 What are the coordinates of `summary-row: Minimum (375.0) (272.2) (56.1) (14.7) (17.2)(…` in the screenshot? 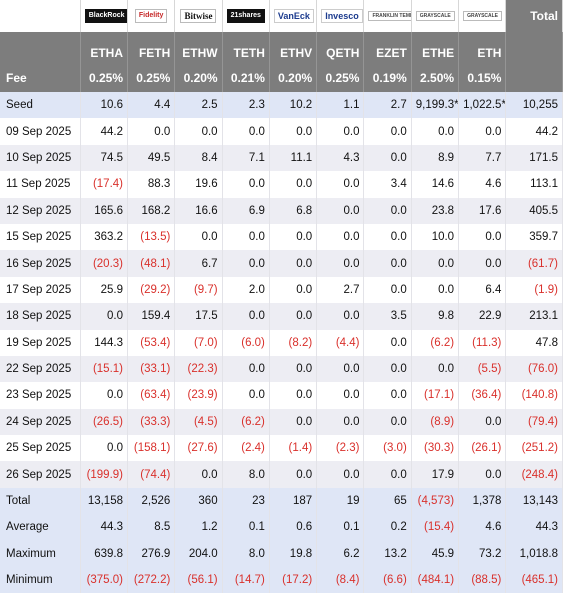 It's located at (281, 580).